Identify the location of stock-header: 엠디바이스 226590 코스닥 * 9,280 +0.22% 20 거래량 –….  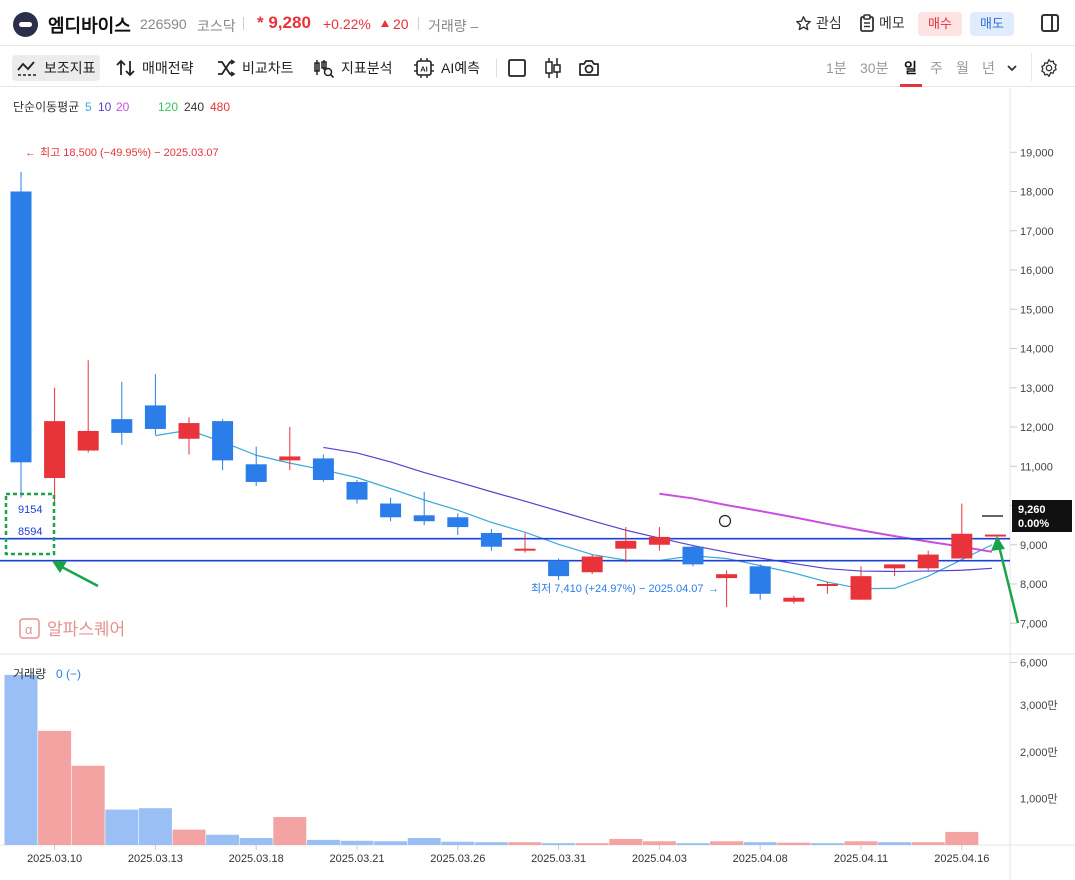
(537, 23).